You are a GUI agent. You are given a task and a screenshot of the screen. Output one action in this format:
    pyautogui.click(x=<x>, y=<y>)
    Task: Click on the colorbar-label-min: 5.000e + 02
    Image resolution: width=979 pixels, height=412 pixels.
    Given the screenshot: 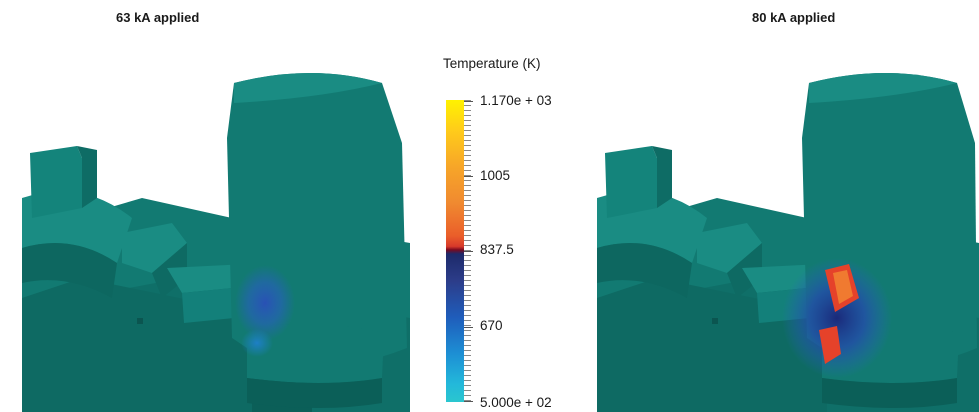 What is the action you would take?
    pyautogui.click(x=516, y=402)
    